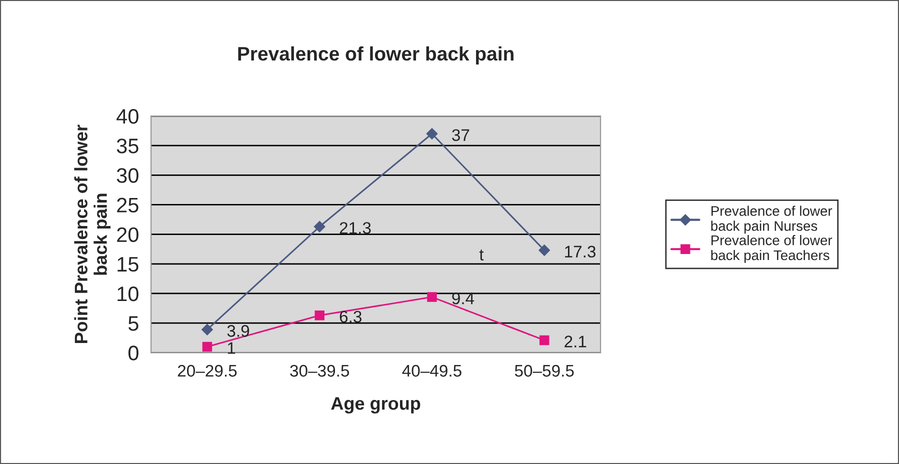 The image size is (899, 464). What do you see at coordinates (238, 331) in the screenshot?
I see `data-label: 3.9` at bounding box center [238, 331].